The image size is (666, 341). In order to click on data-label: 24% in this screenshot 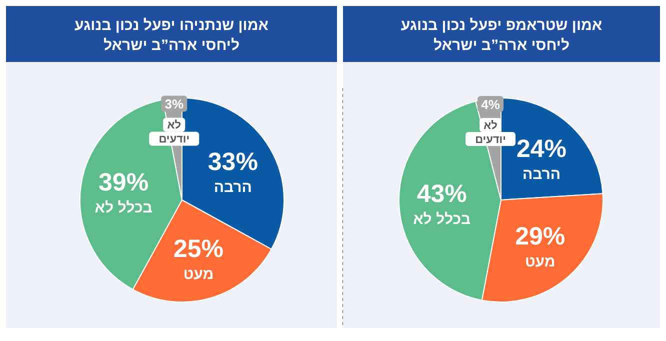, I will do `click(541, 148)`.